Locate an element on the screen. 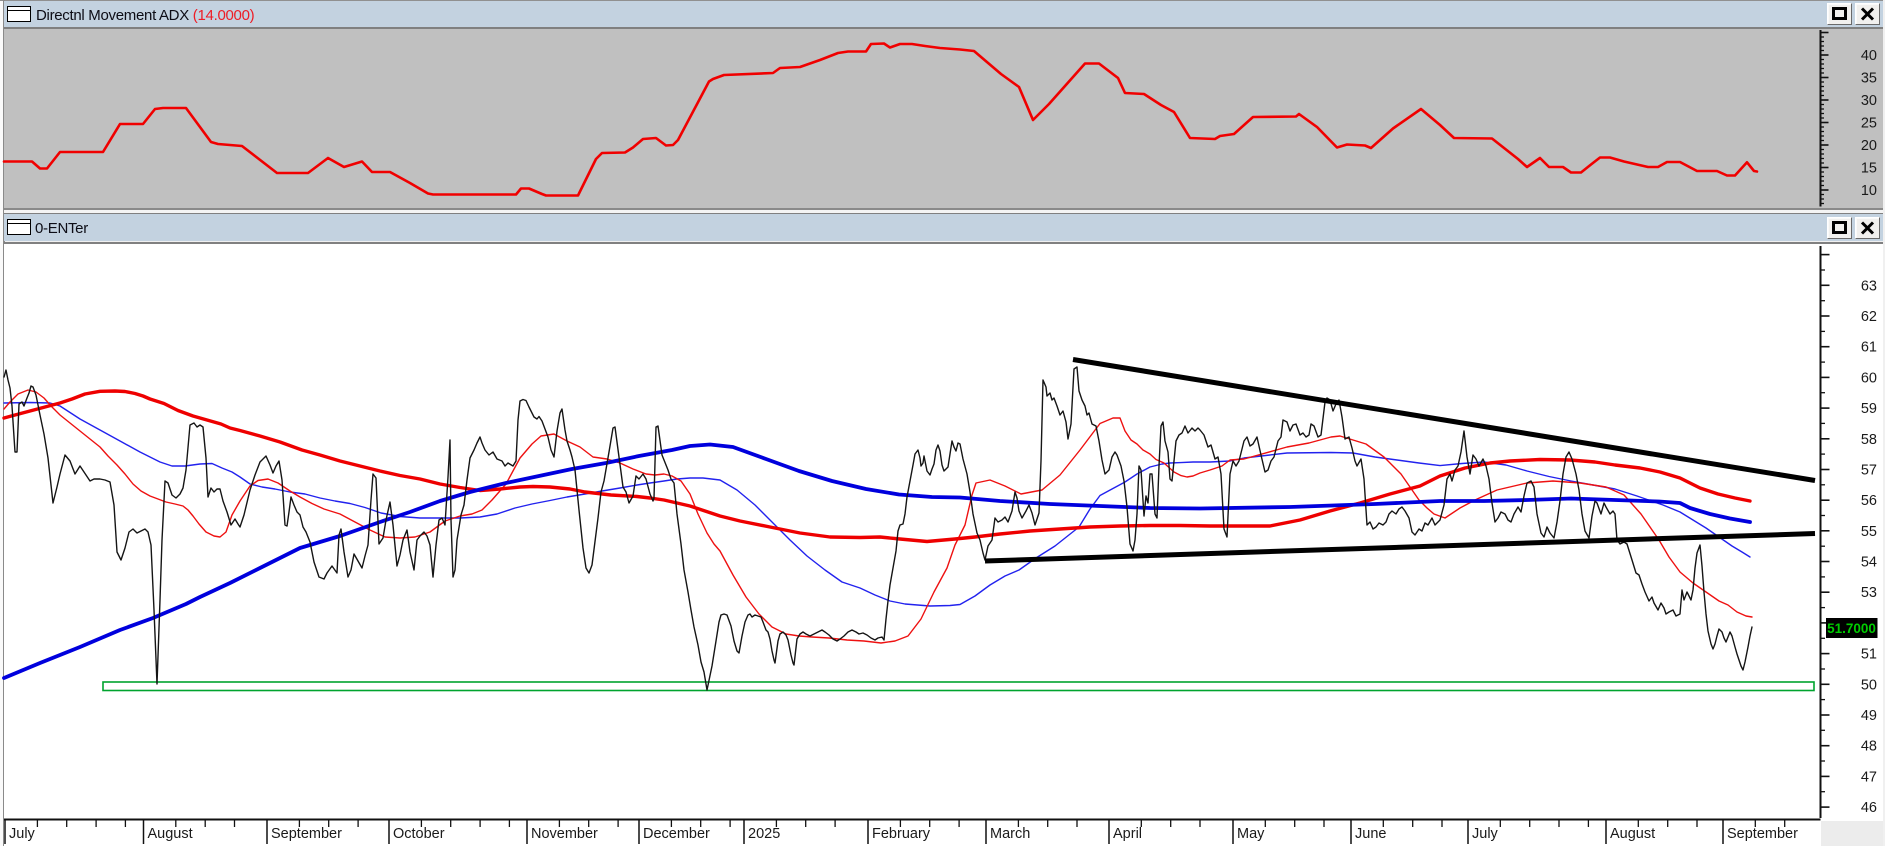 This screenshot has width=1885, height=846. svg-text: 35 is located at coordinates (1869, 79).